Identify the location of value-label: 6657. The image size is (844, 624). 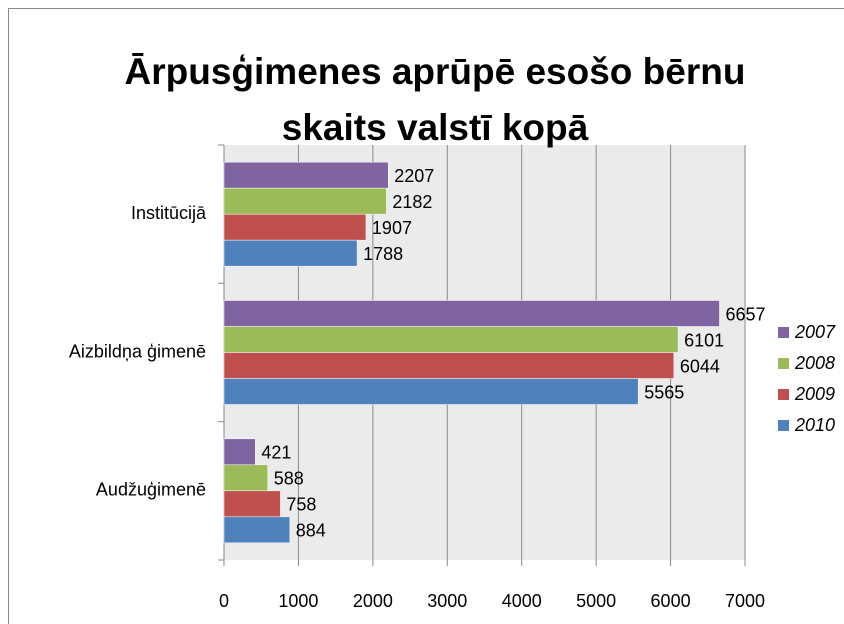
(745, 314).